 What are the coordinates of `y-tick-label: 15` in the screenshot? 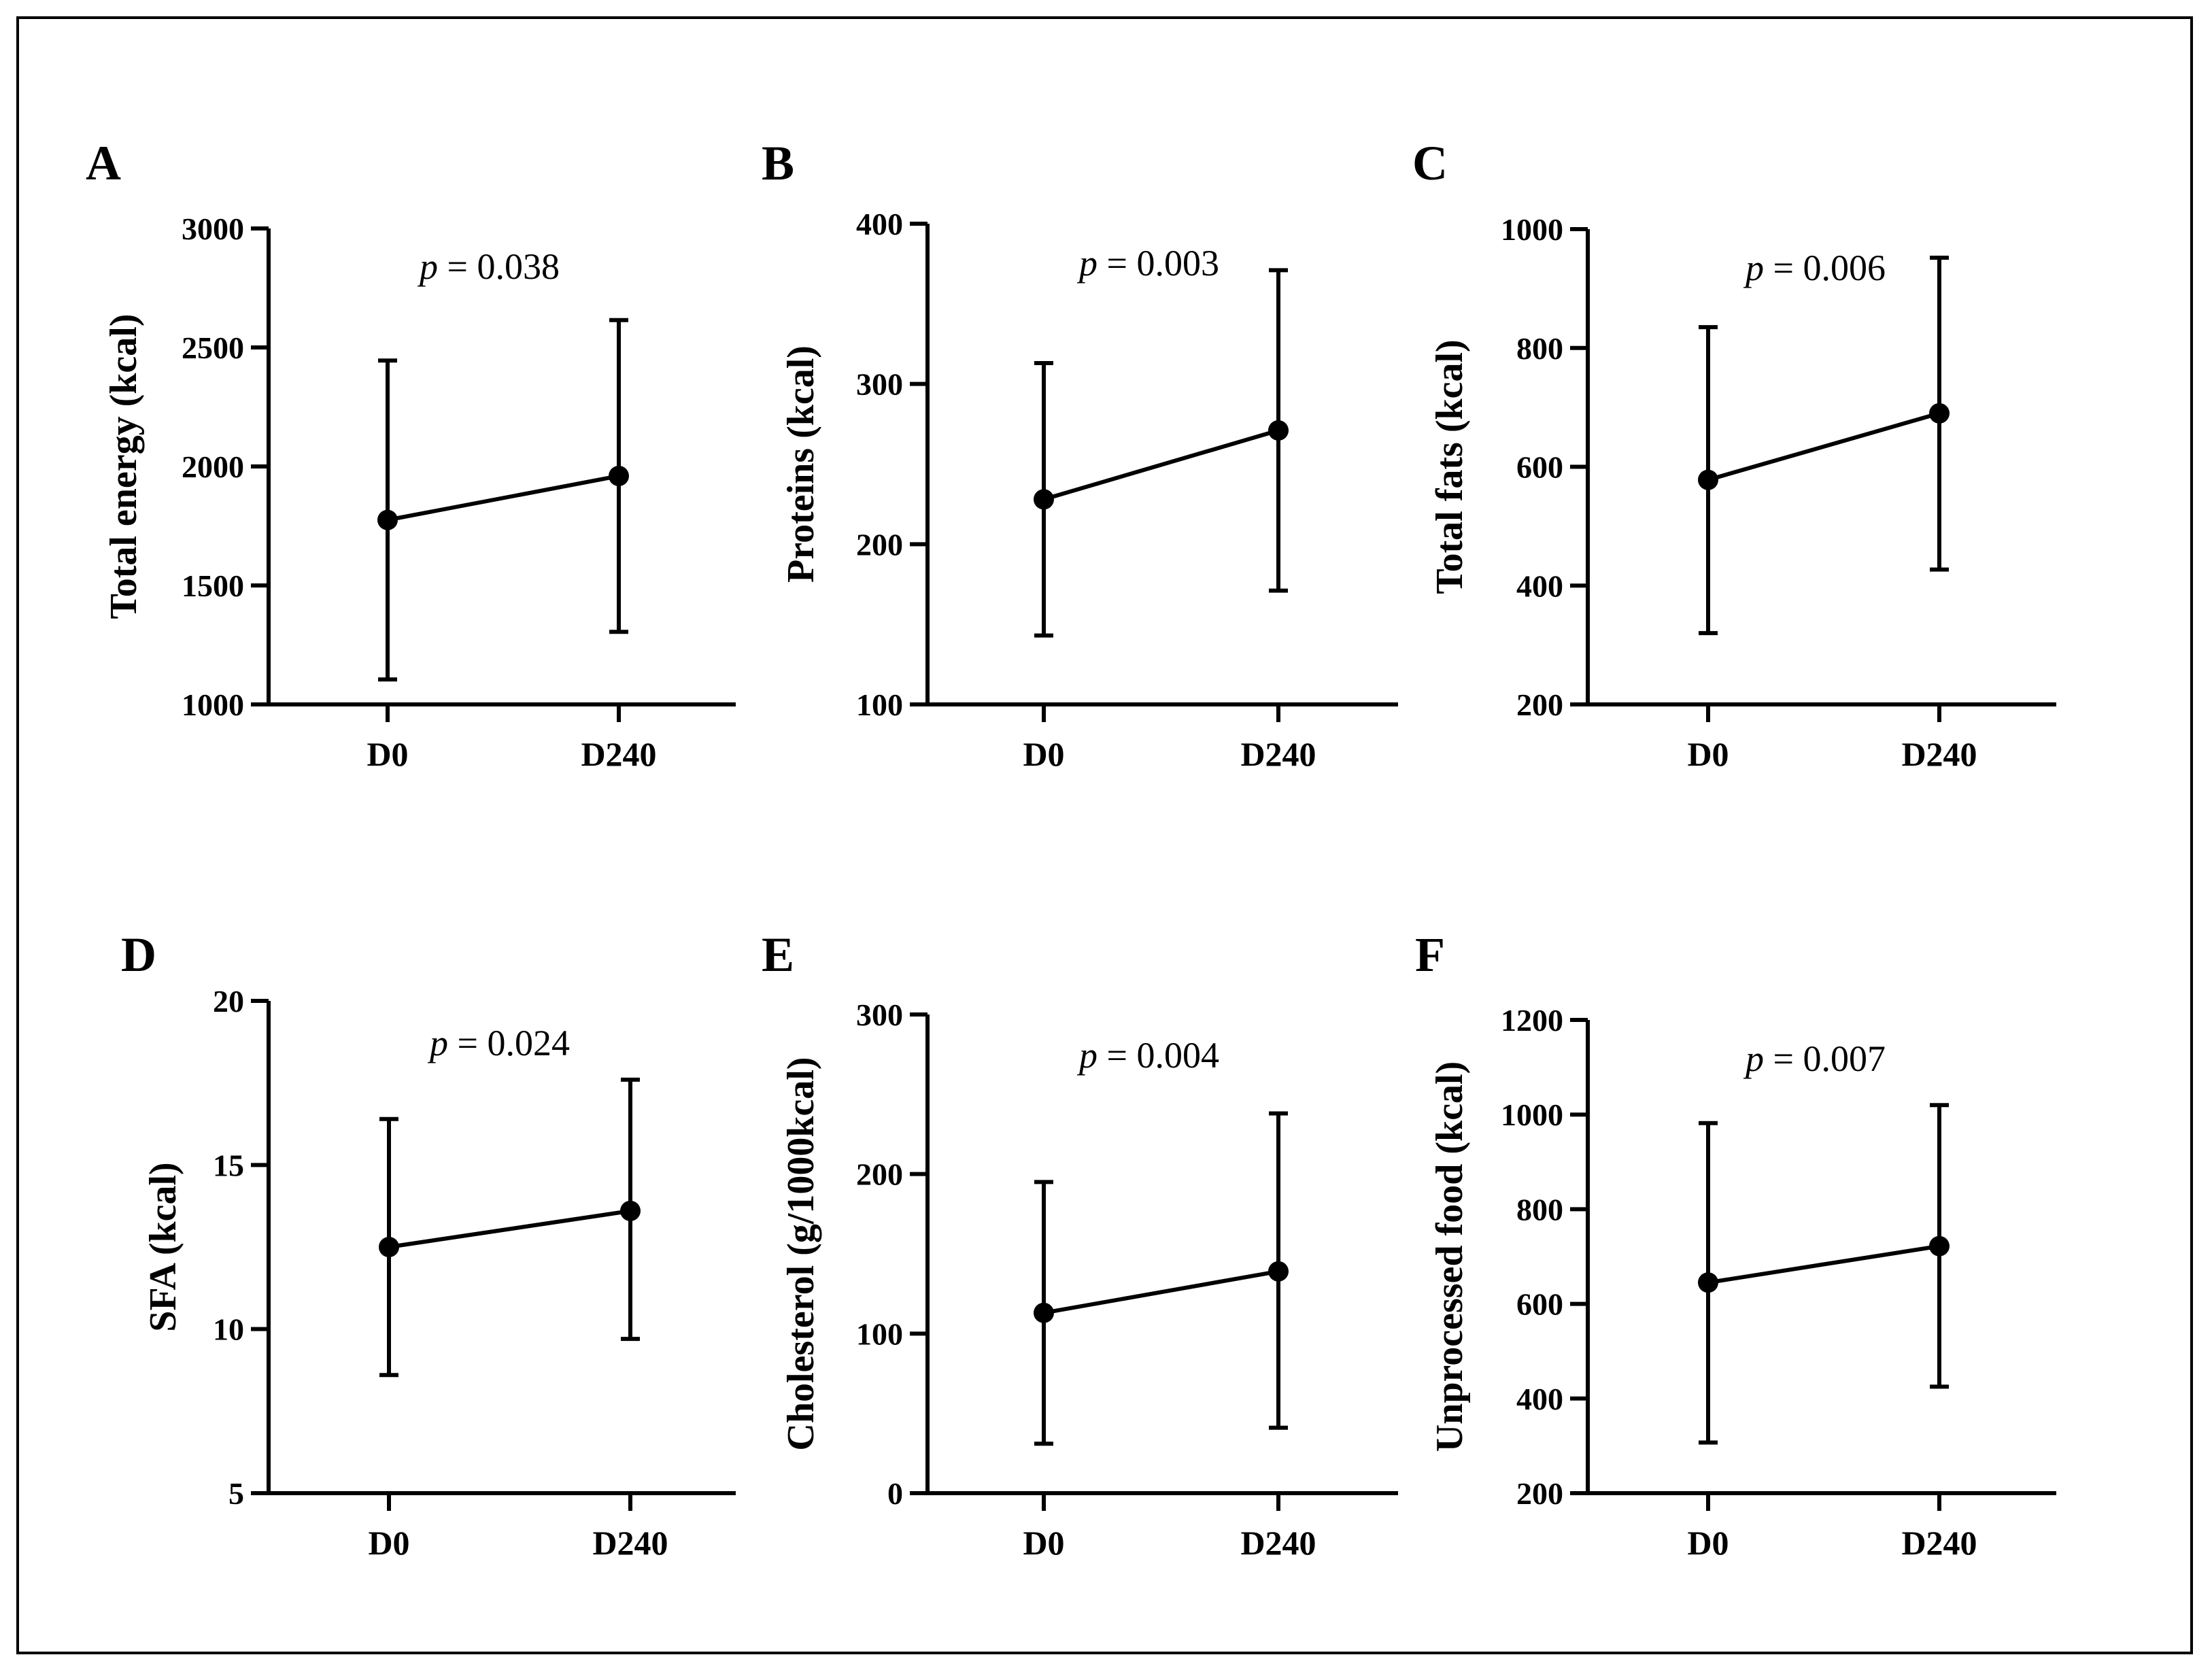 It's located at (228, 1165).